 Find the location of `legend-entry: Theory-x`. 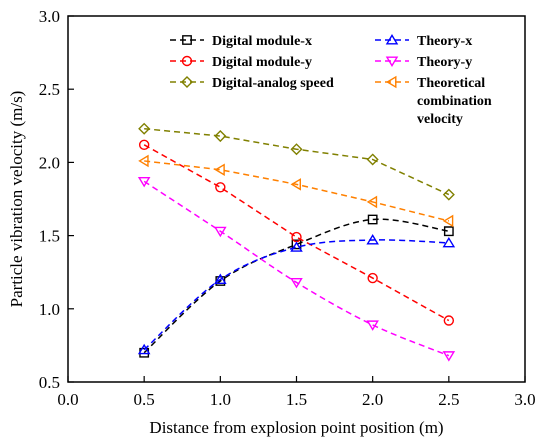

legend-entry: Theory-x is located at coordinates (423, 41).